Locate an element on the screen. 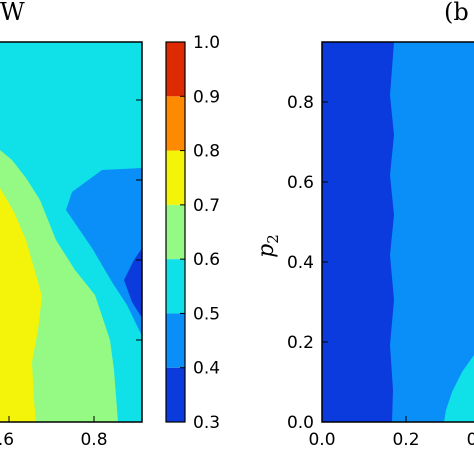  panel-b-y-tick-label: 0.6 is located at coordinates (300, 183).